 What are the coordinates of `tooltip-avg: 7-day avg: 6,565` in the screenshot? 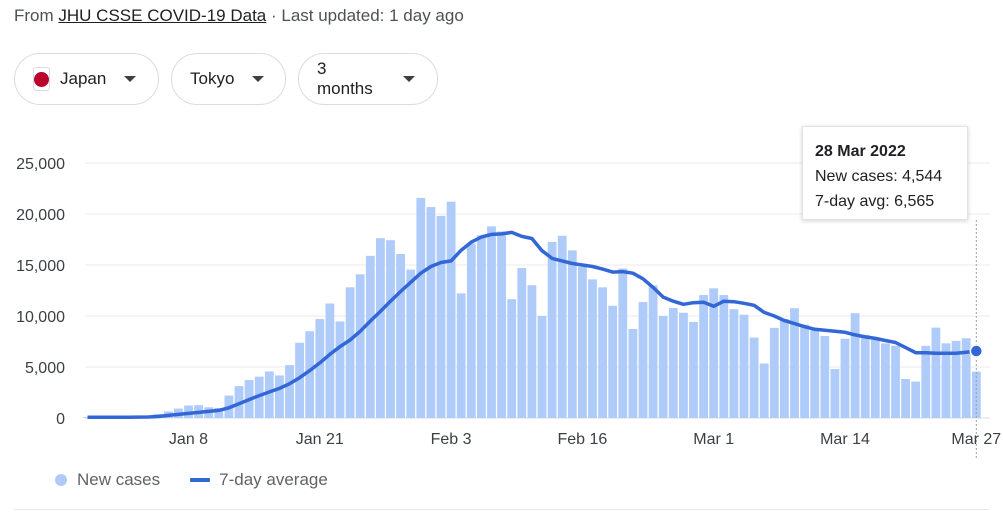 It's located at (875, 201).